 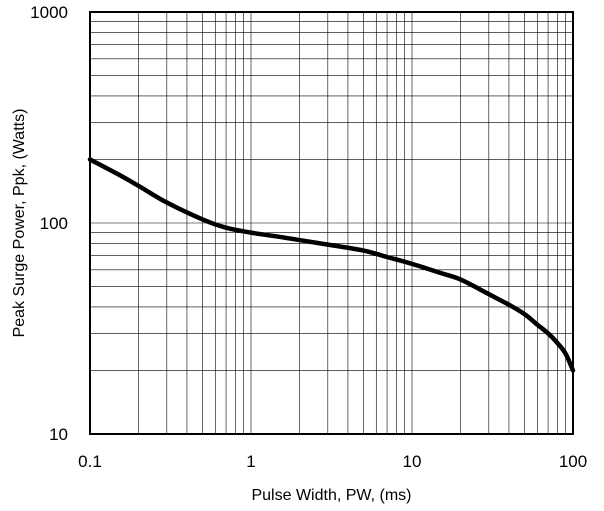 What do you see at coordinates (54, 223) in the screenshot?
I see `y-tick-label: 100` at bounding box center [54, 223].